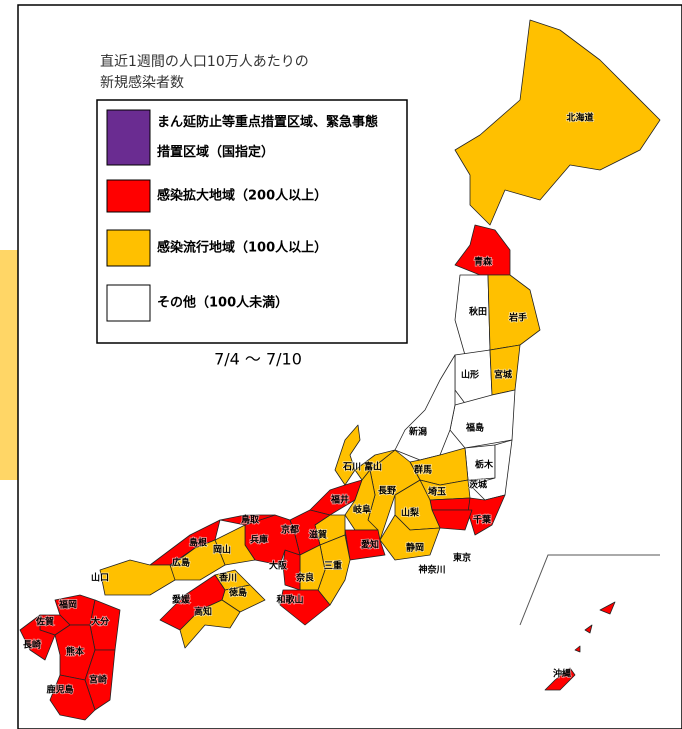 The image size is (682, 729). I want to click on prefecture-label: 岐阜, so click(362, 510).